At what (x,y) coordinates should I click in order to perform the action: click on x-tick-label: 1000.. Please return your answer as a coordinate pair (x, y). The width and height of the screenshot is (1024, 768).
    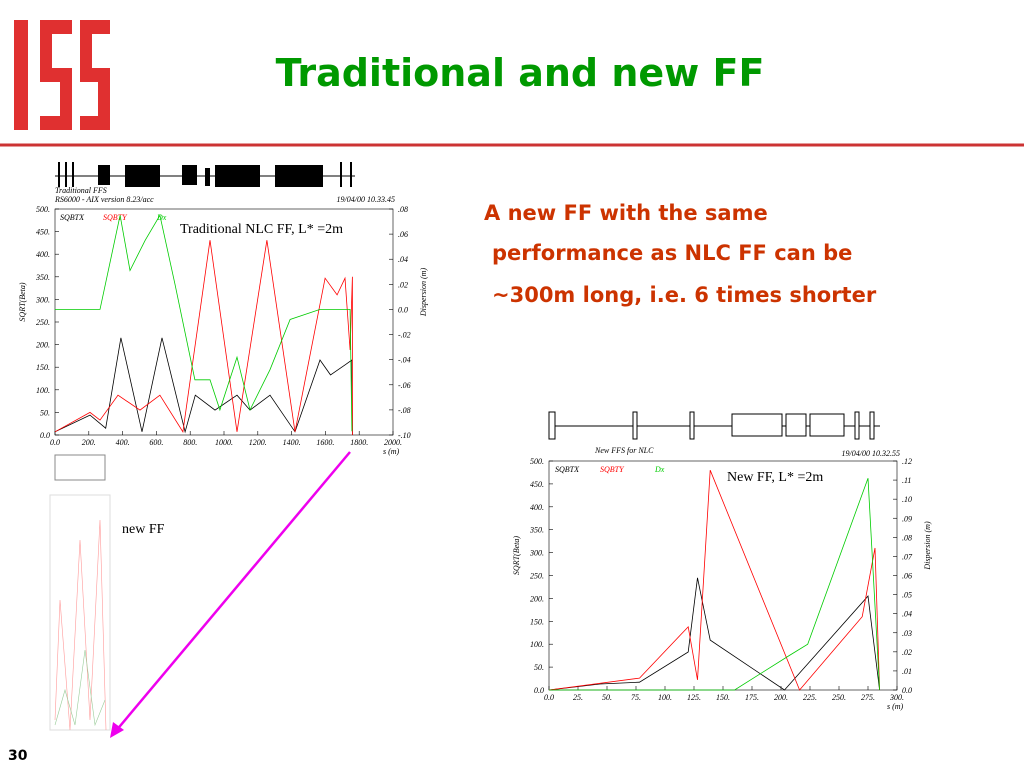
    Looking at the image, I should click on (224, 442).